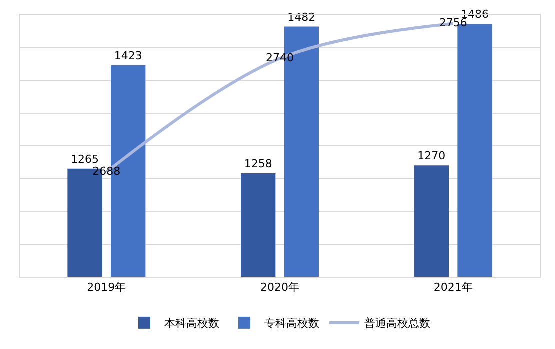 The image size is (555, 349). I want to click on data-label: 2740, so click(280, 57).